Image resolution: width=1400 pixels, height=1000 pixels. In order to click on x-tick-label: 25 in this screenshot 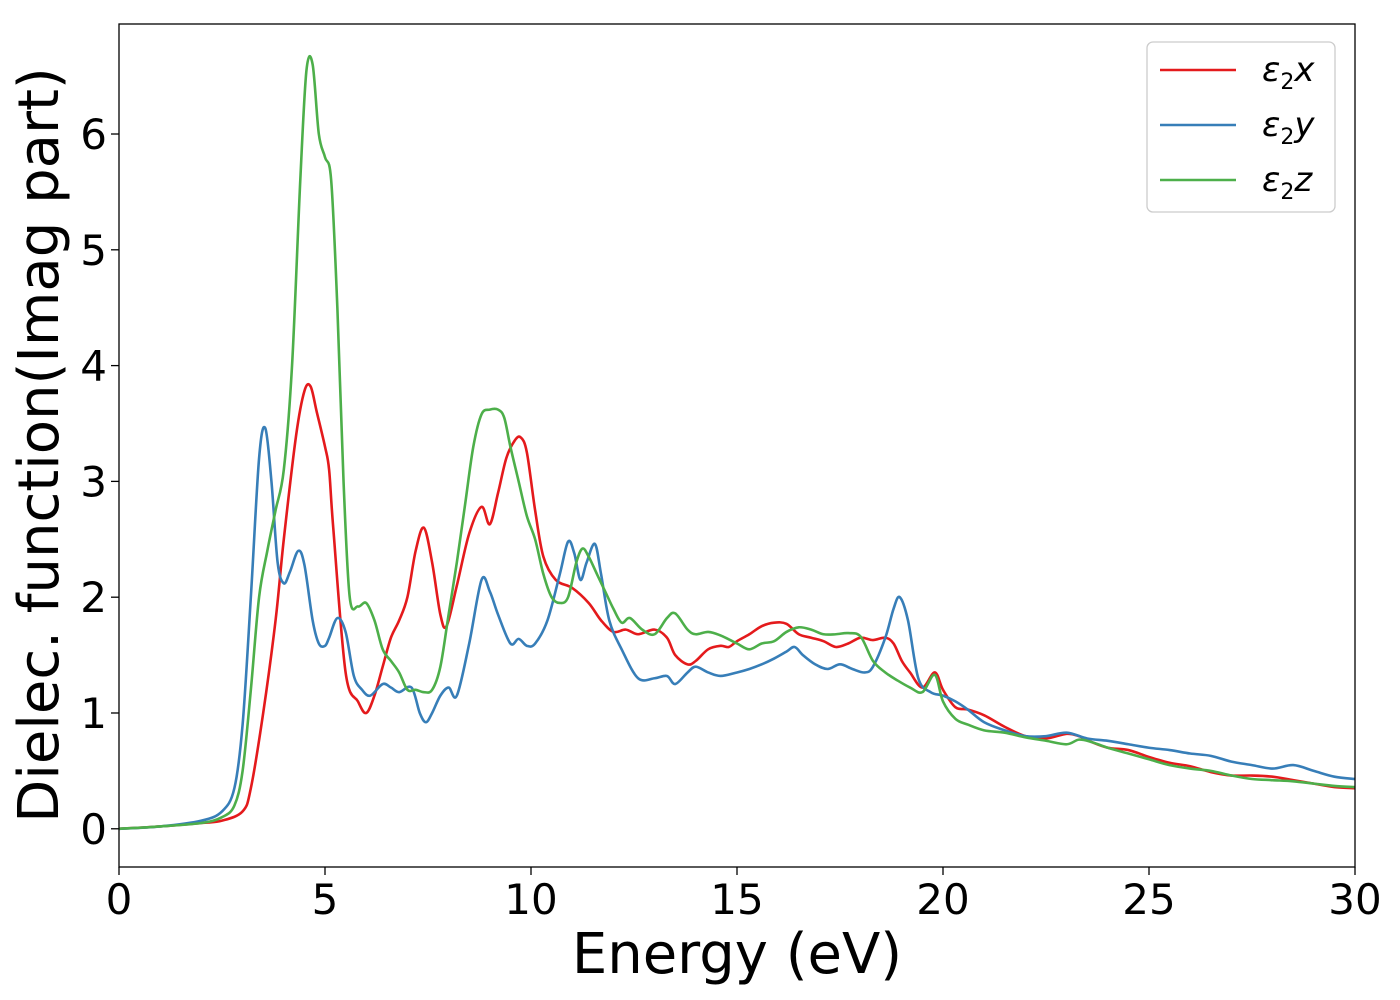, I will do `click(1148, 899)`.